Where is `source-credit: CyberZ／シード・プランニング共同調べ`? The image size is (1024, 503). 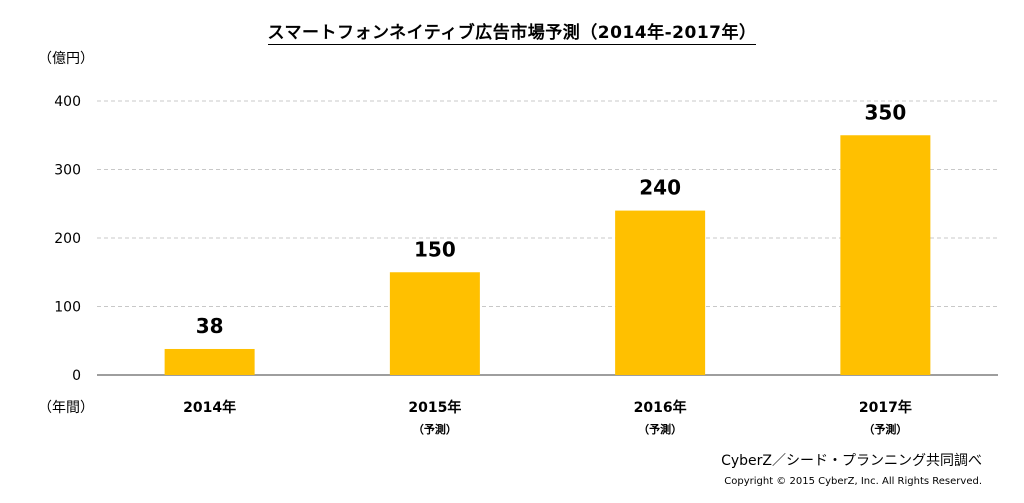
source-credit: CyberZ／シード・プランニング共同調べ is located at coordinates (851, 461).